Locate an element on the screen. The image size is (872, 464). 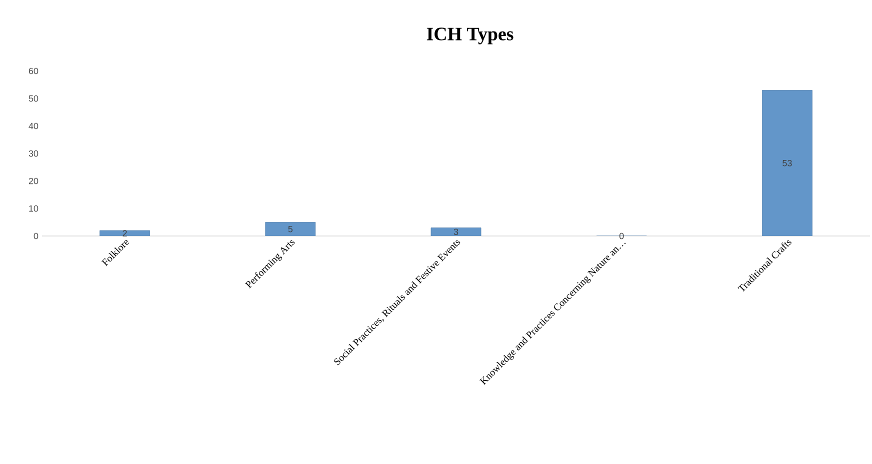
y-tick-label: 10 is located at coordinates (33, 208).